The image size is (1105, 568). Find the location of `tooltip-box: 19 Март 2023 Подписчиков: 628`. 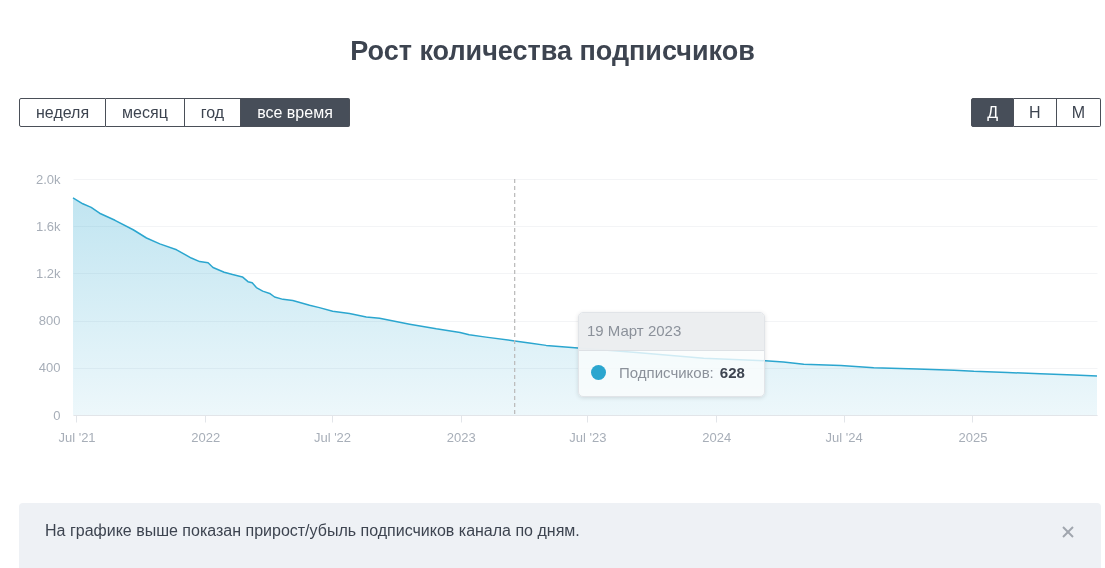

tooltip-box: 19 Март 2023 Подписчиков: 628 is located at coordinates (671, 354).